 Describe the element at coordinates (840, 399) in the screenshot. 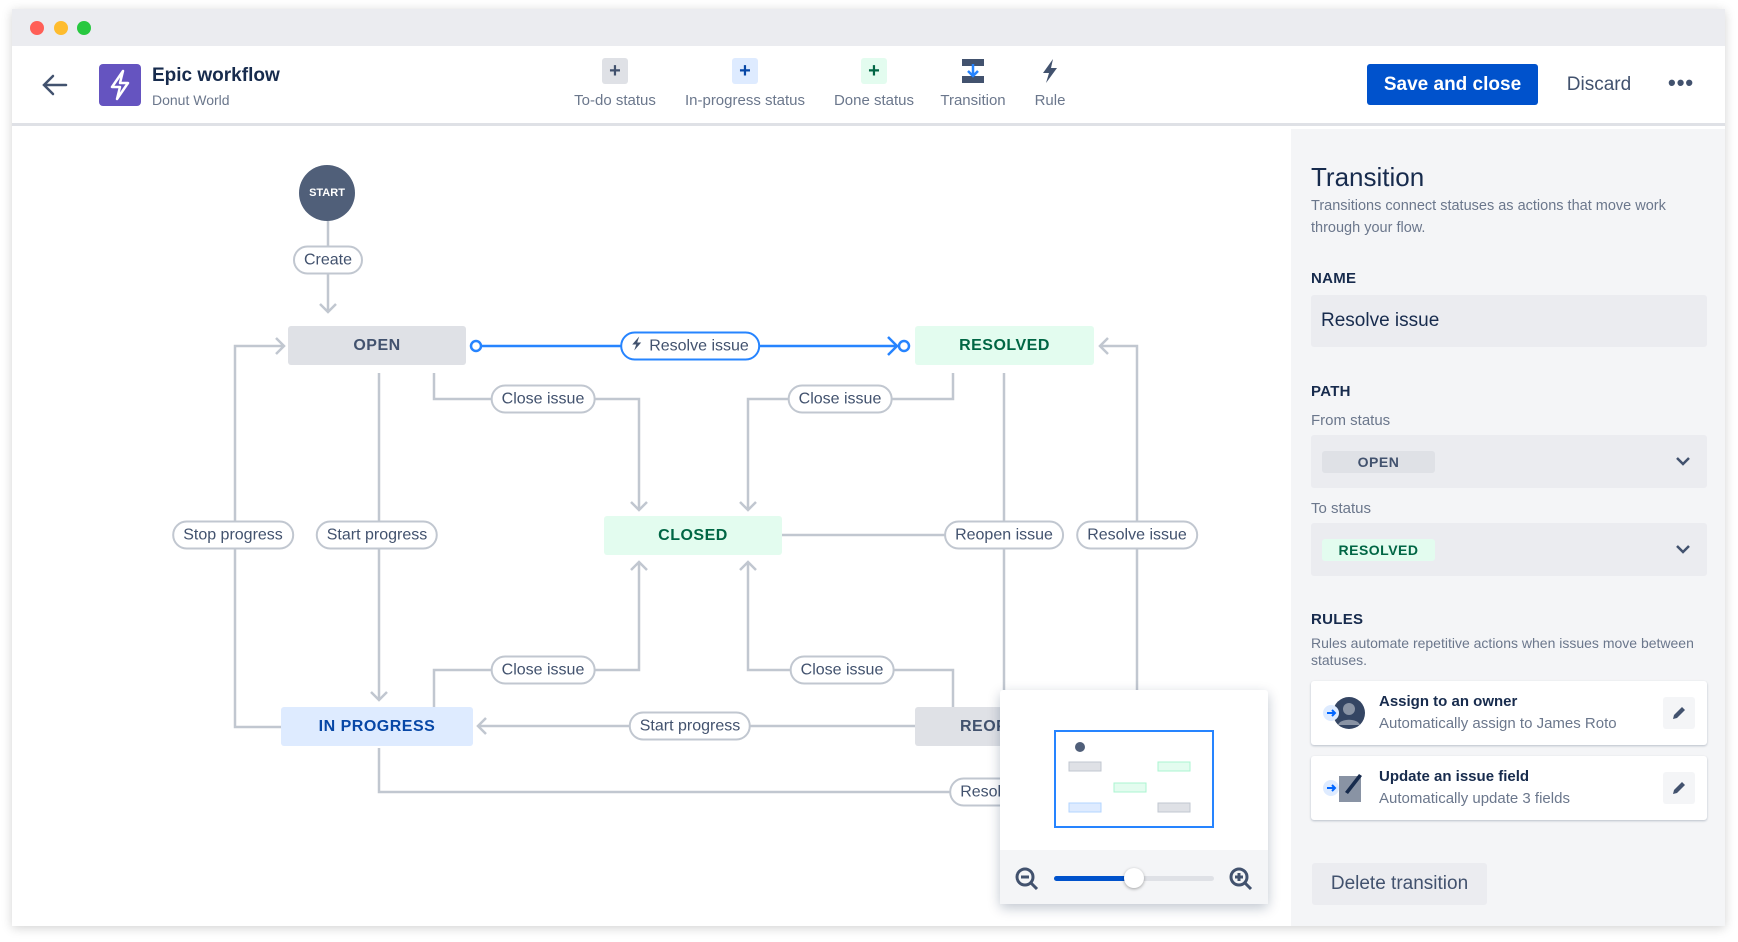

I see `transition-close-resolved: Close issue` at that location.